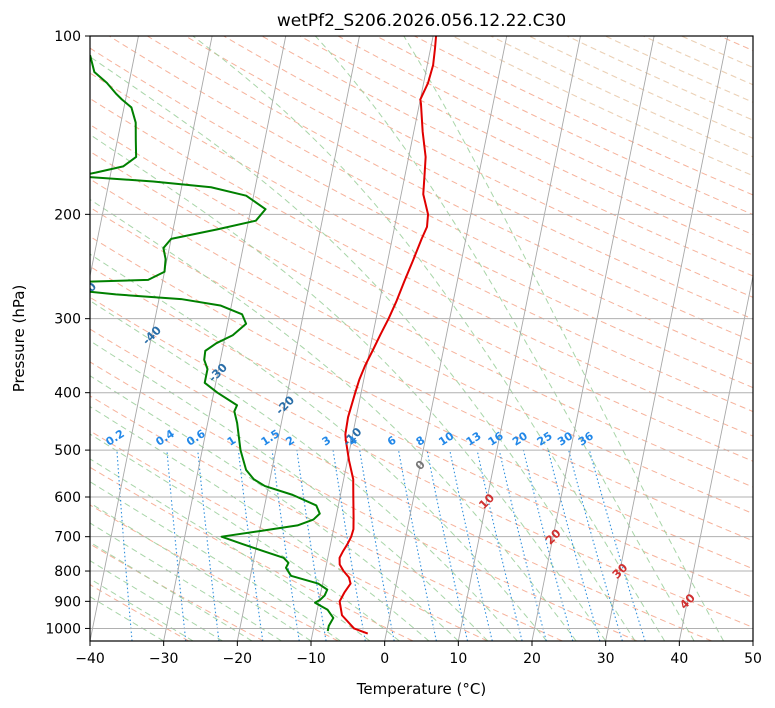 This screenshot has width=775, height=708. I want to click on x-tick-label: −20, so click(238, 659).